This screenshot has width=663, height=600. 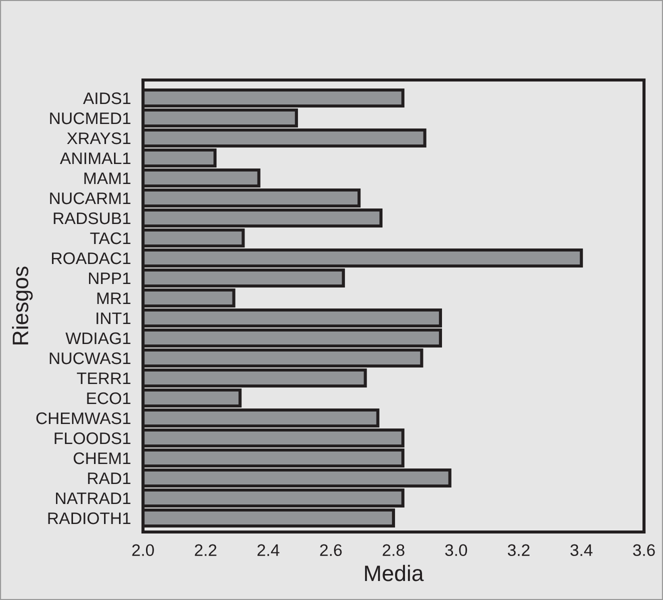 What do you see at coordinates (90, 358) in the screenshot?
I see `y-tick-label: NUCWAS1` at bounding box center [90, 358].